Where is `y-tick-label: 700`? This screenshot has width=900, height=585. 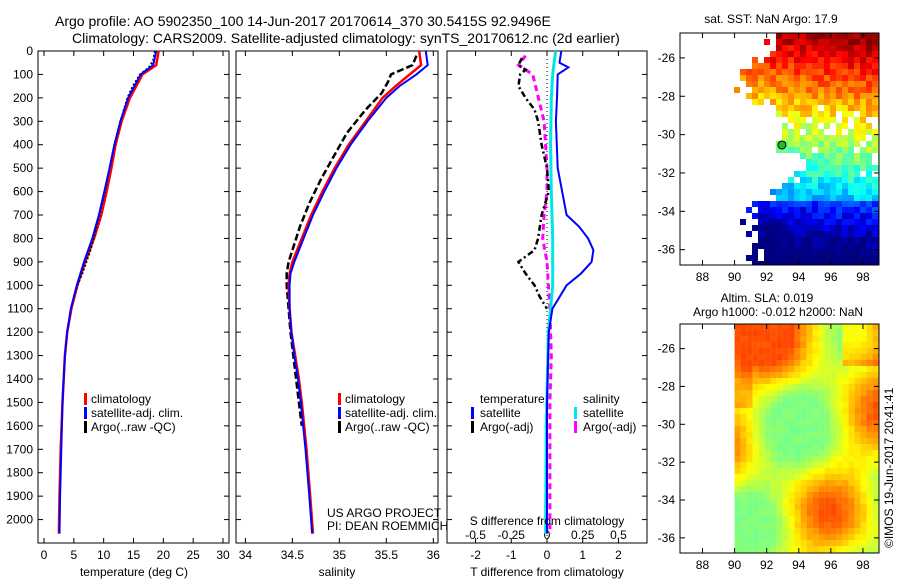
y-tick-label: 700 is located at coordinates (23, 215).